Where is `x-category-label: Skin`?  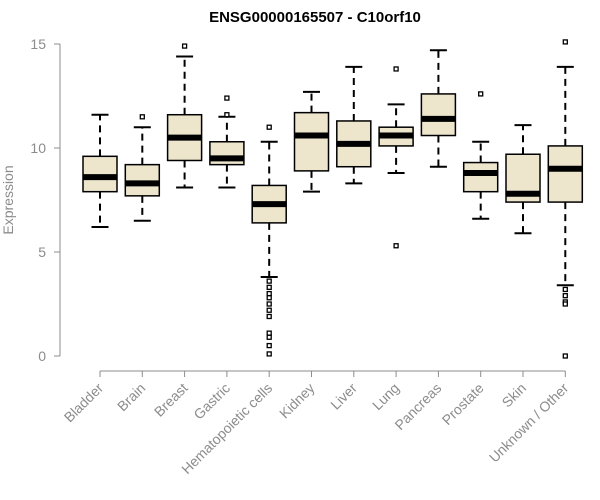
x-category-label: Skin is located at coordinates (514, 395).